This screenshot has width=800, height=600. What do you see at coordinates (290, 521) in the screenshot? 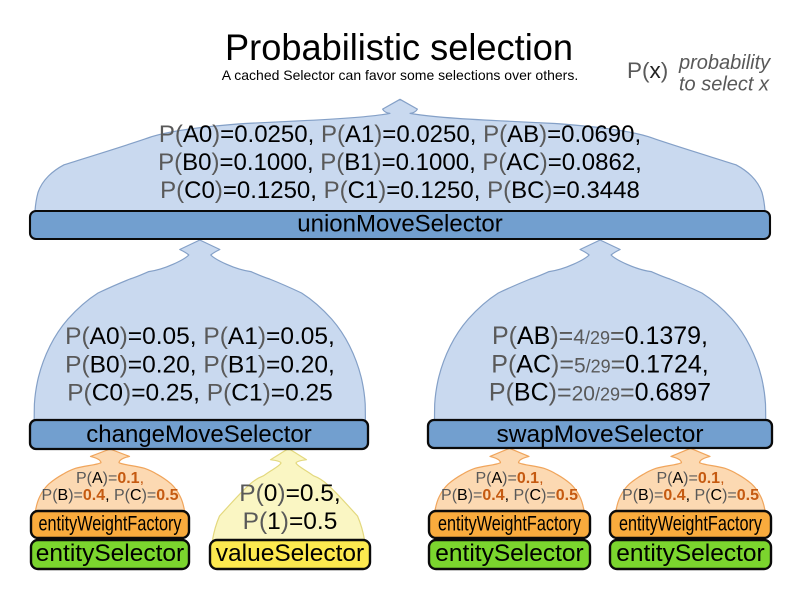
I see `svg-text: P(1)=0.5` at bounding box center [290, 521].